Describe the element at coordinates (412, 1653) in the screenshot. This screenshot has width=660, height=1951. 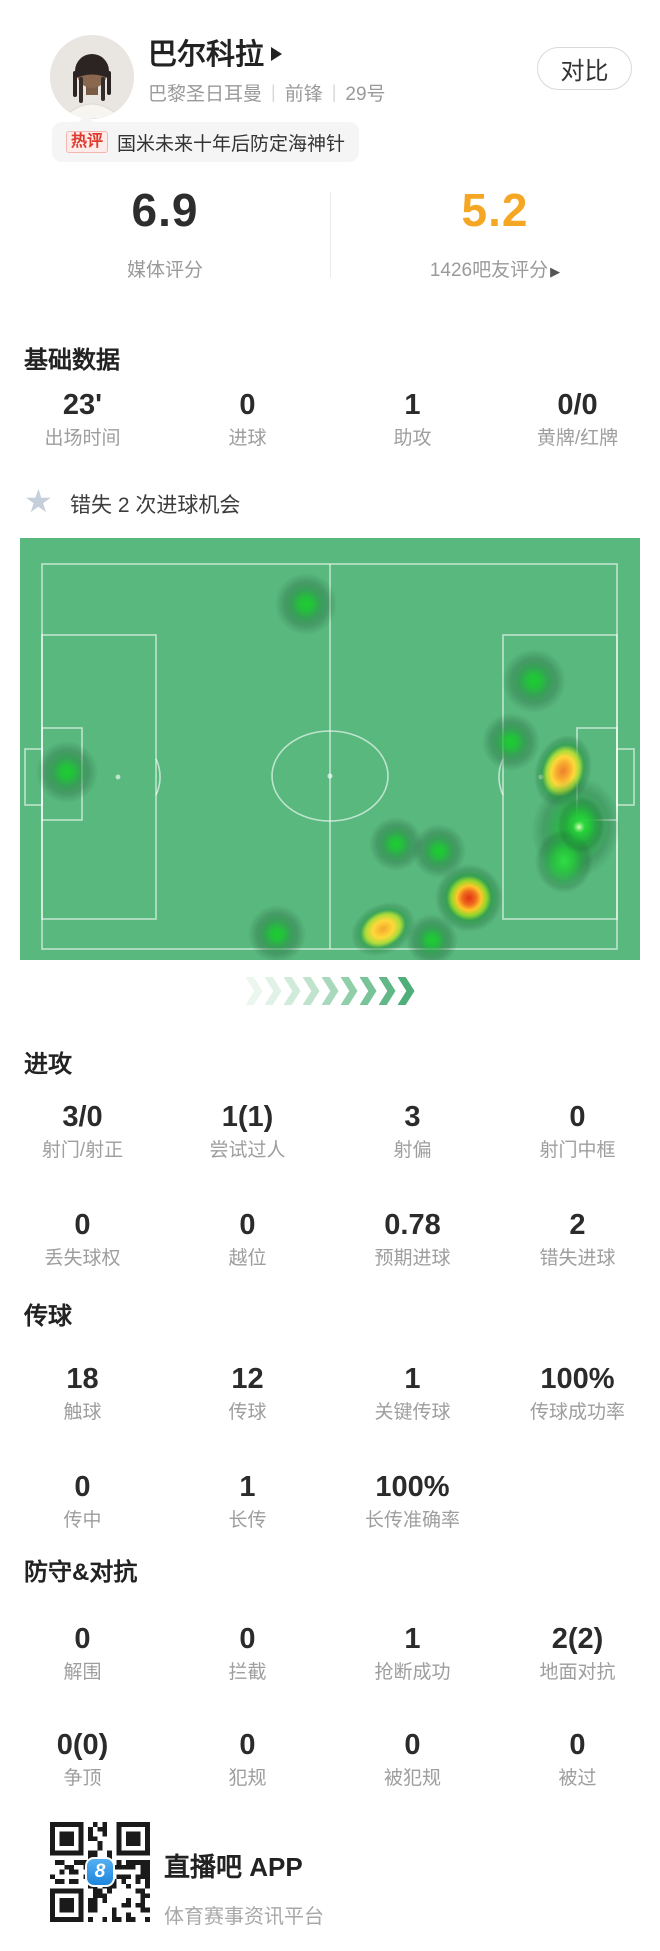
I see `stat-cell: 1 抢断成功` at that location.